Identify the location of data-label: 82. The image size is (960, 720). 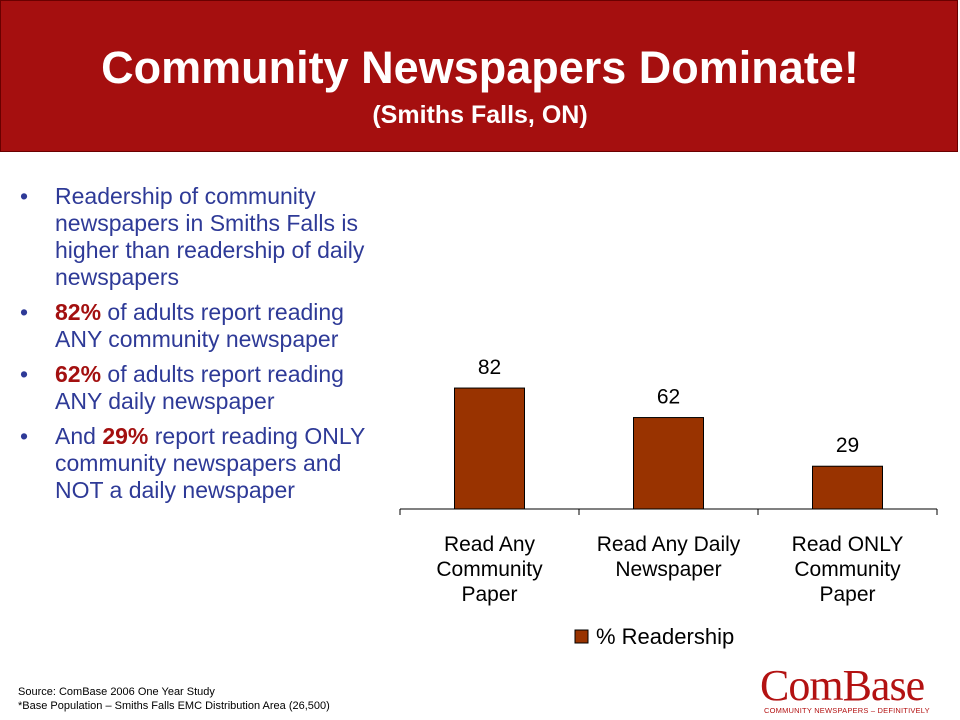
(489, 367).